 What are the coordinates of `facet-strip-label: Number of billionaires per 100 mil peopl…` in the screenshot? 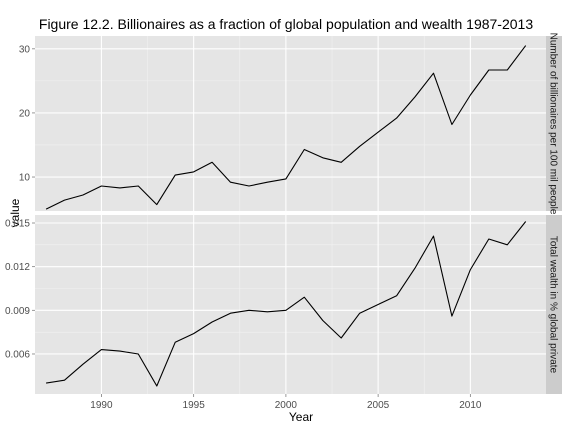 It's located at (553, 124).